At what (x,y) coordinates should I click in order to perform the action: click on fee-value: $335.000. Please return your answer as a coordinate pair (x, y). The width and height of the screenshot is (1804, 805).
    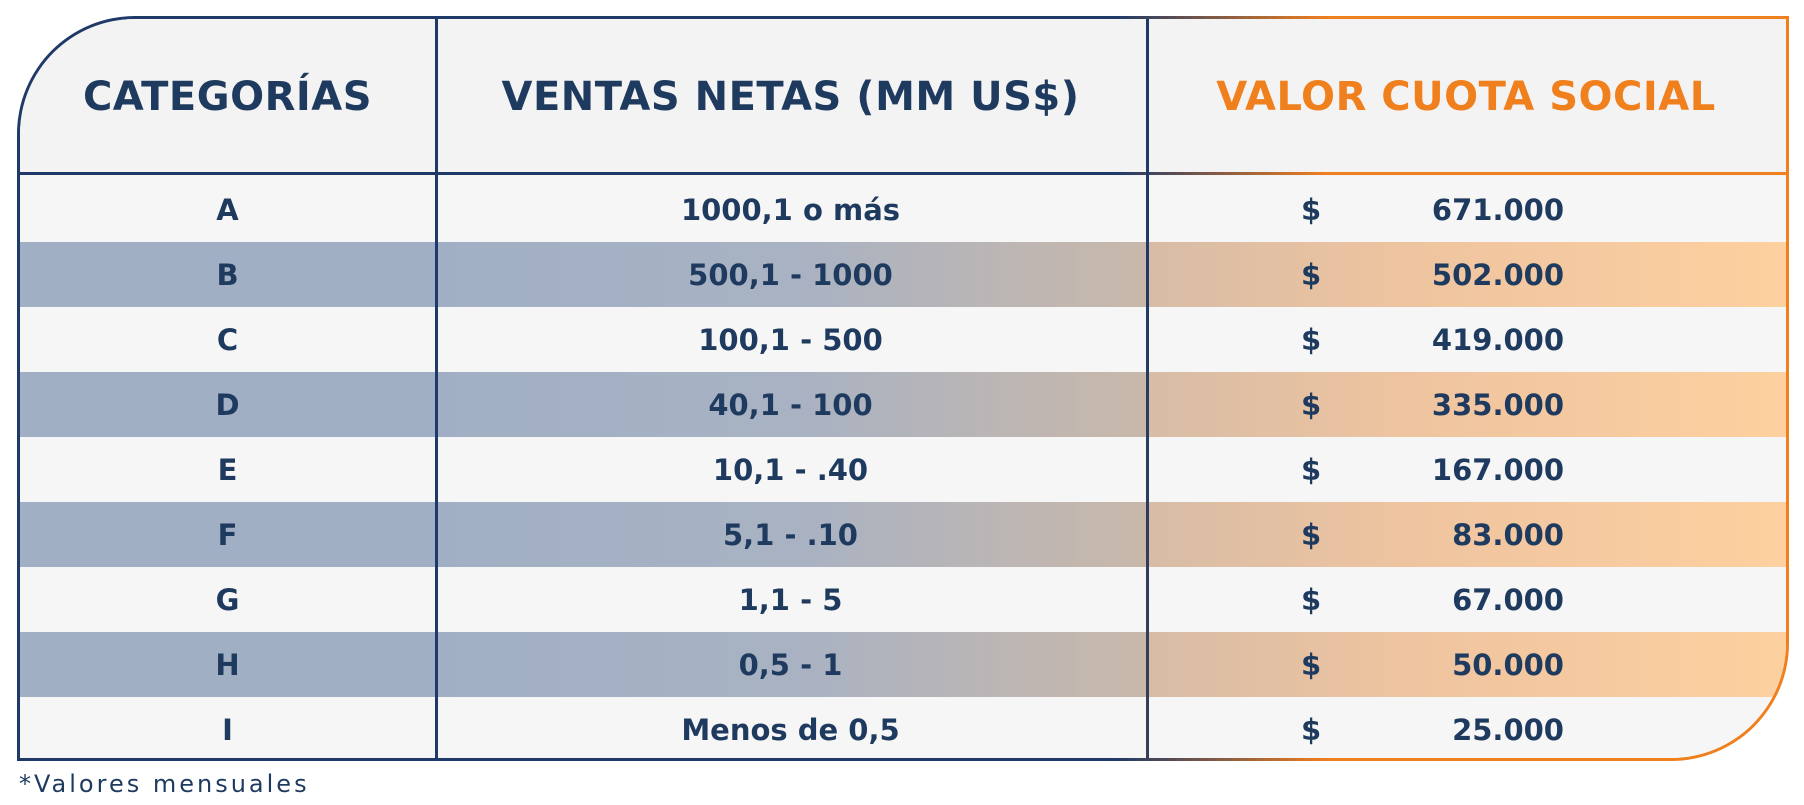
    Looking at the image, I should click on (1466, 404).